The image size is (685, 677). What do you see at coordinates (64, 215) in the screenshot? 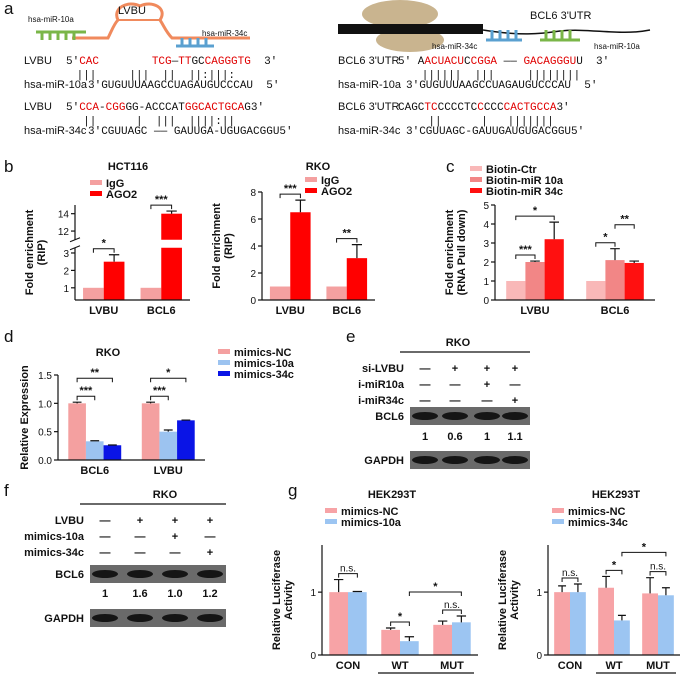
I see `y-tick-label: 14` at bounding box center [64, 215].